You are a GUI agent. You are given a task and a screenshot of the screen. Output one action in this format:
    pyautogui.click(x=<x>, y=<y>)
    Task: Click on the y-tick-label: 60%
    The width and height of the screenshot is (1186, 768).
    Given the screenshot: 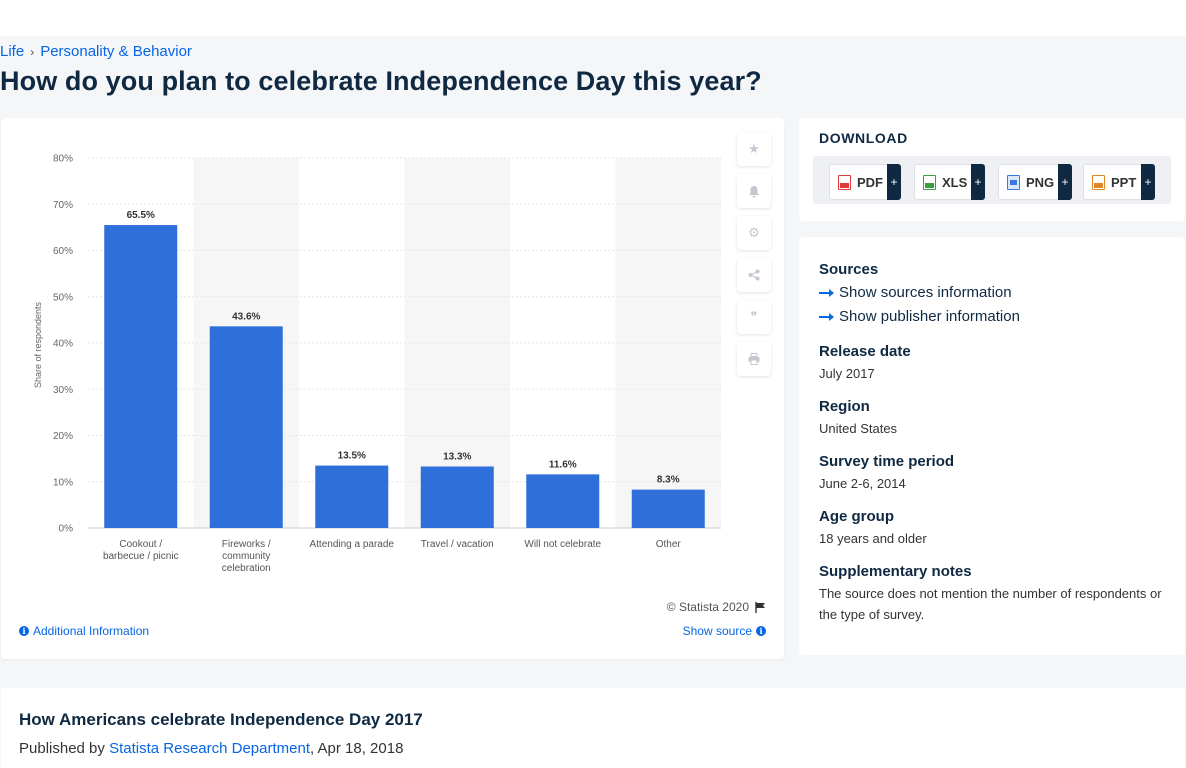 What is the action you would take?
    pyautogui.click(x=63, y=251)
    